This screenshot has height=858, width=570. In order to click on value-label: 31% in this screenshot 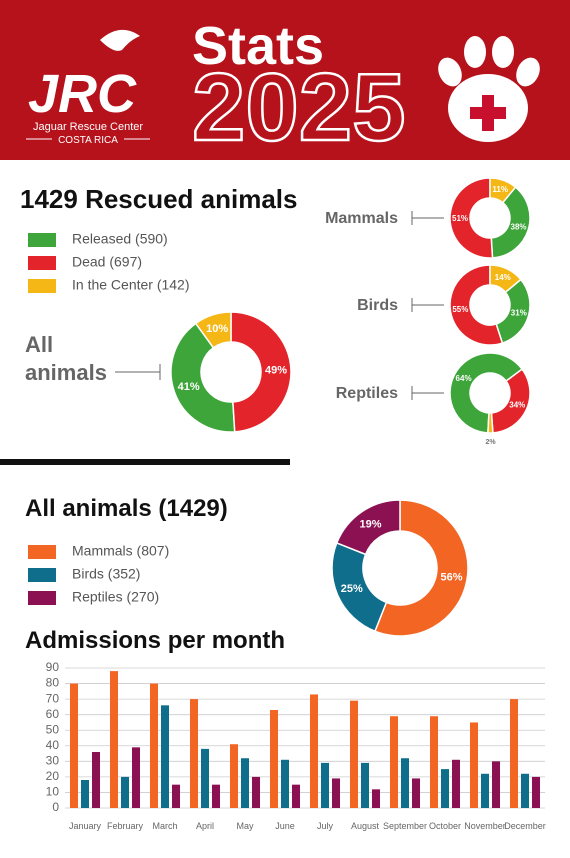, I will do `click(519, 312)`.